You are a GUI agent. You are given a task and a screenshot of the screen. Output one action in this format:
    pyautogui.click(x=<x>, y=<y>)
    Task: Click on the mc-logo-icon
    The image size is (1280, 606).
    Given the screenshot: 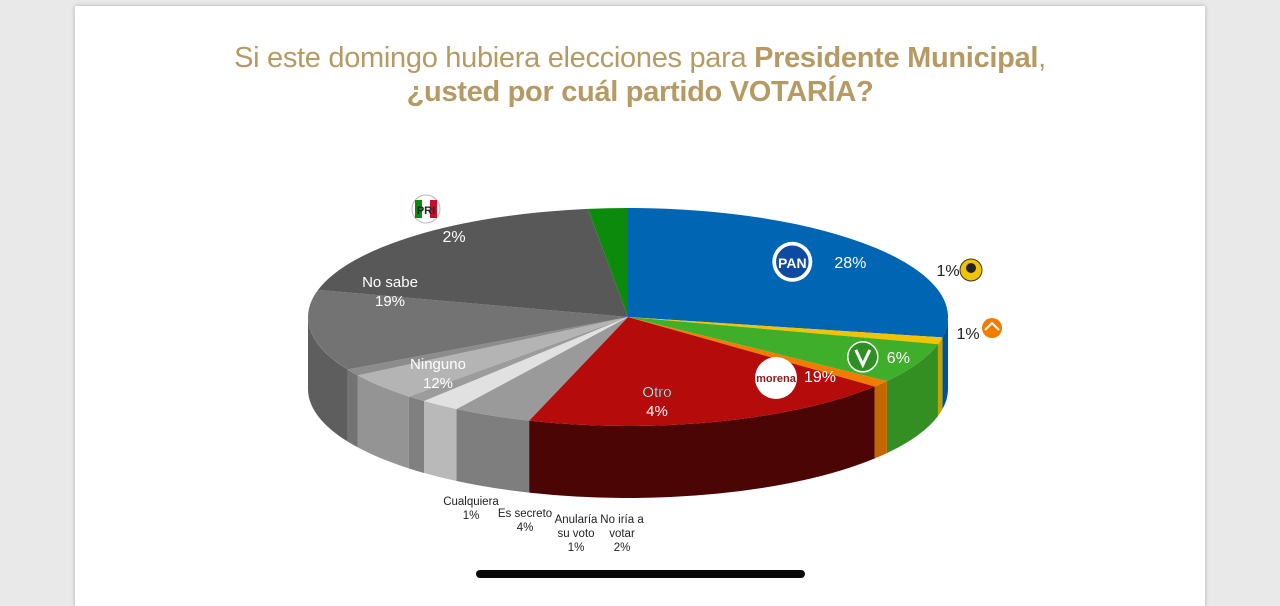 What is the action you would take?
    pyautogui.click(x=992, y=328)
    